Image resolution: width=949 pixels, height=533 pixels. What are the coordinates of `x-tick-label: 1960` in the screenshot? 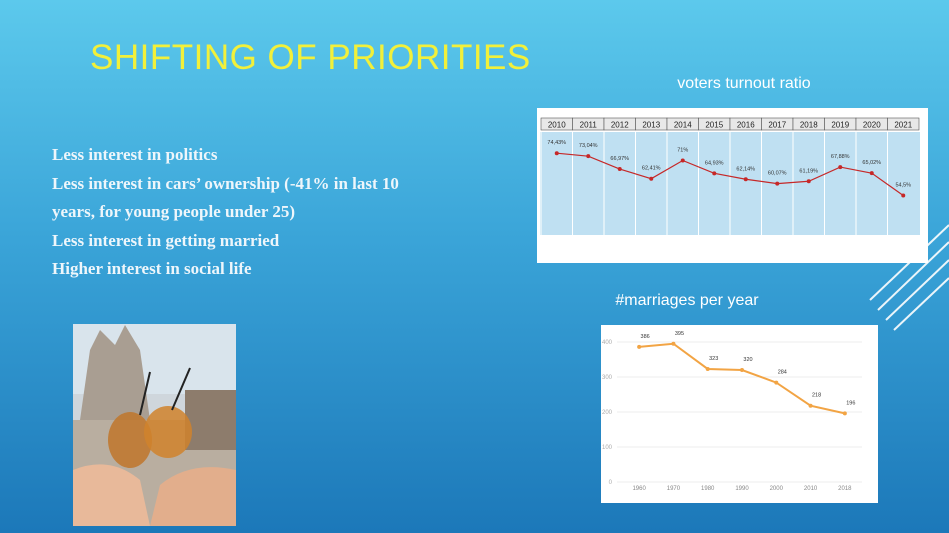 It's located at (639, 489).